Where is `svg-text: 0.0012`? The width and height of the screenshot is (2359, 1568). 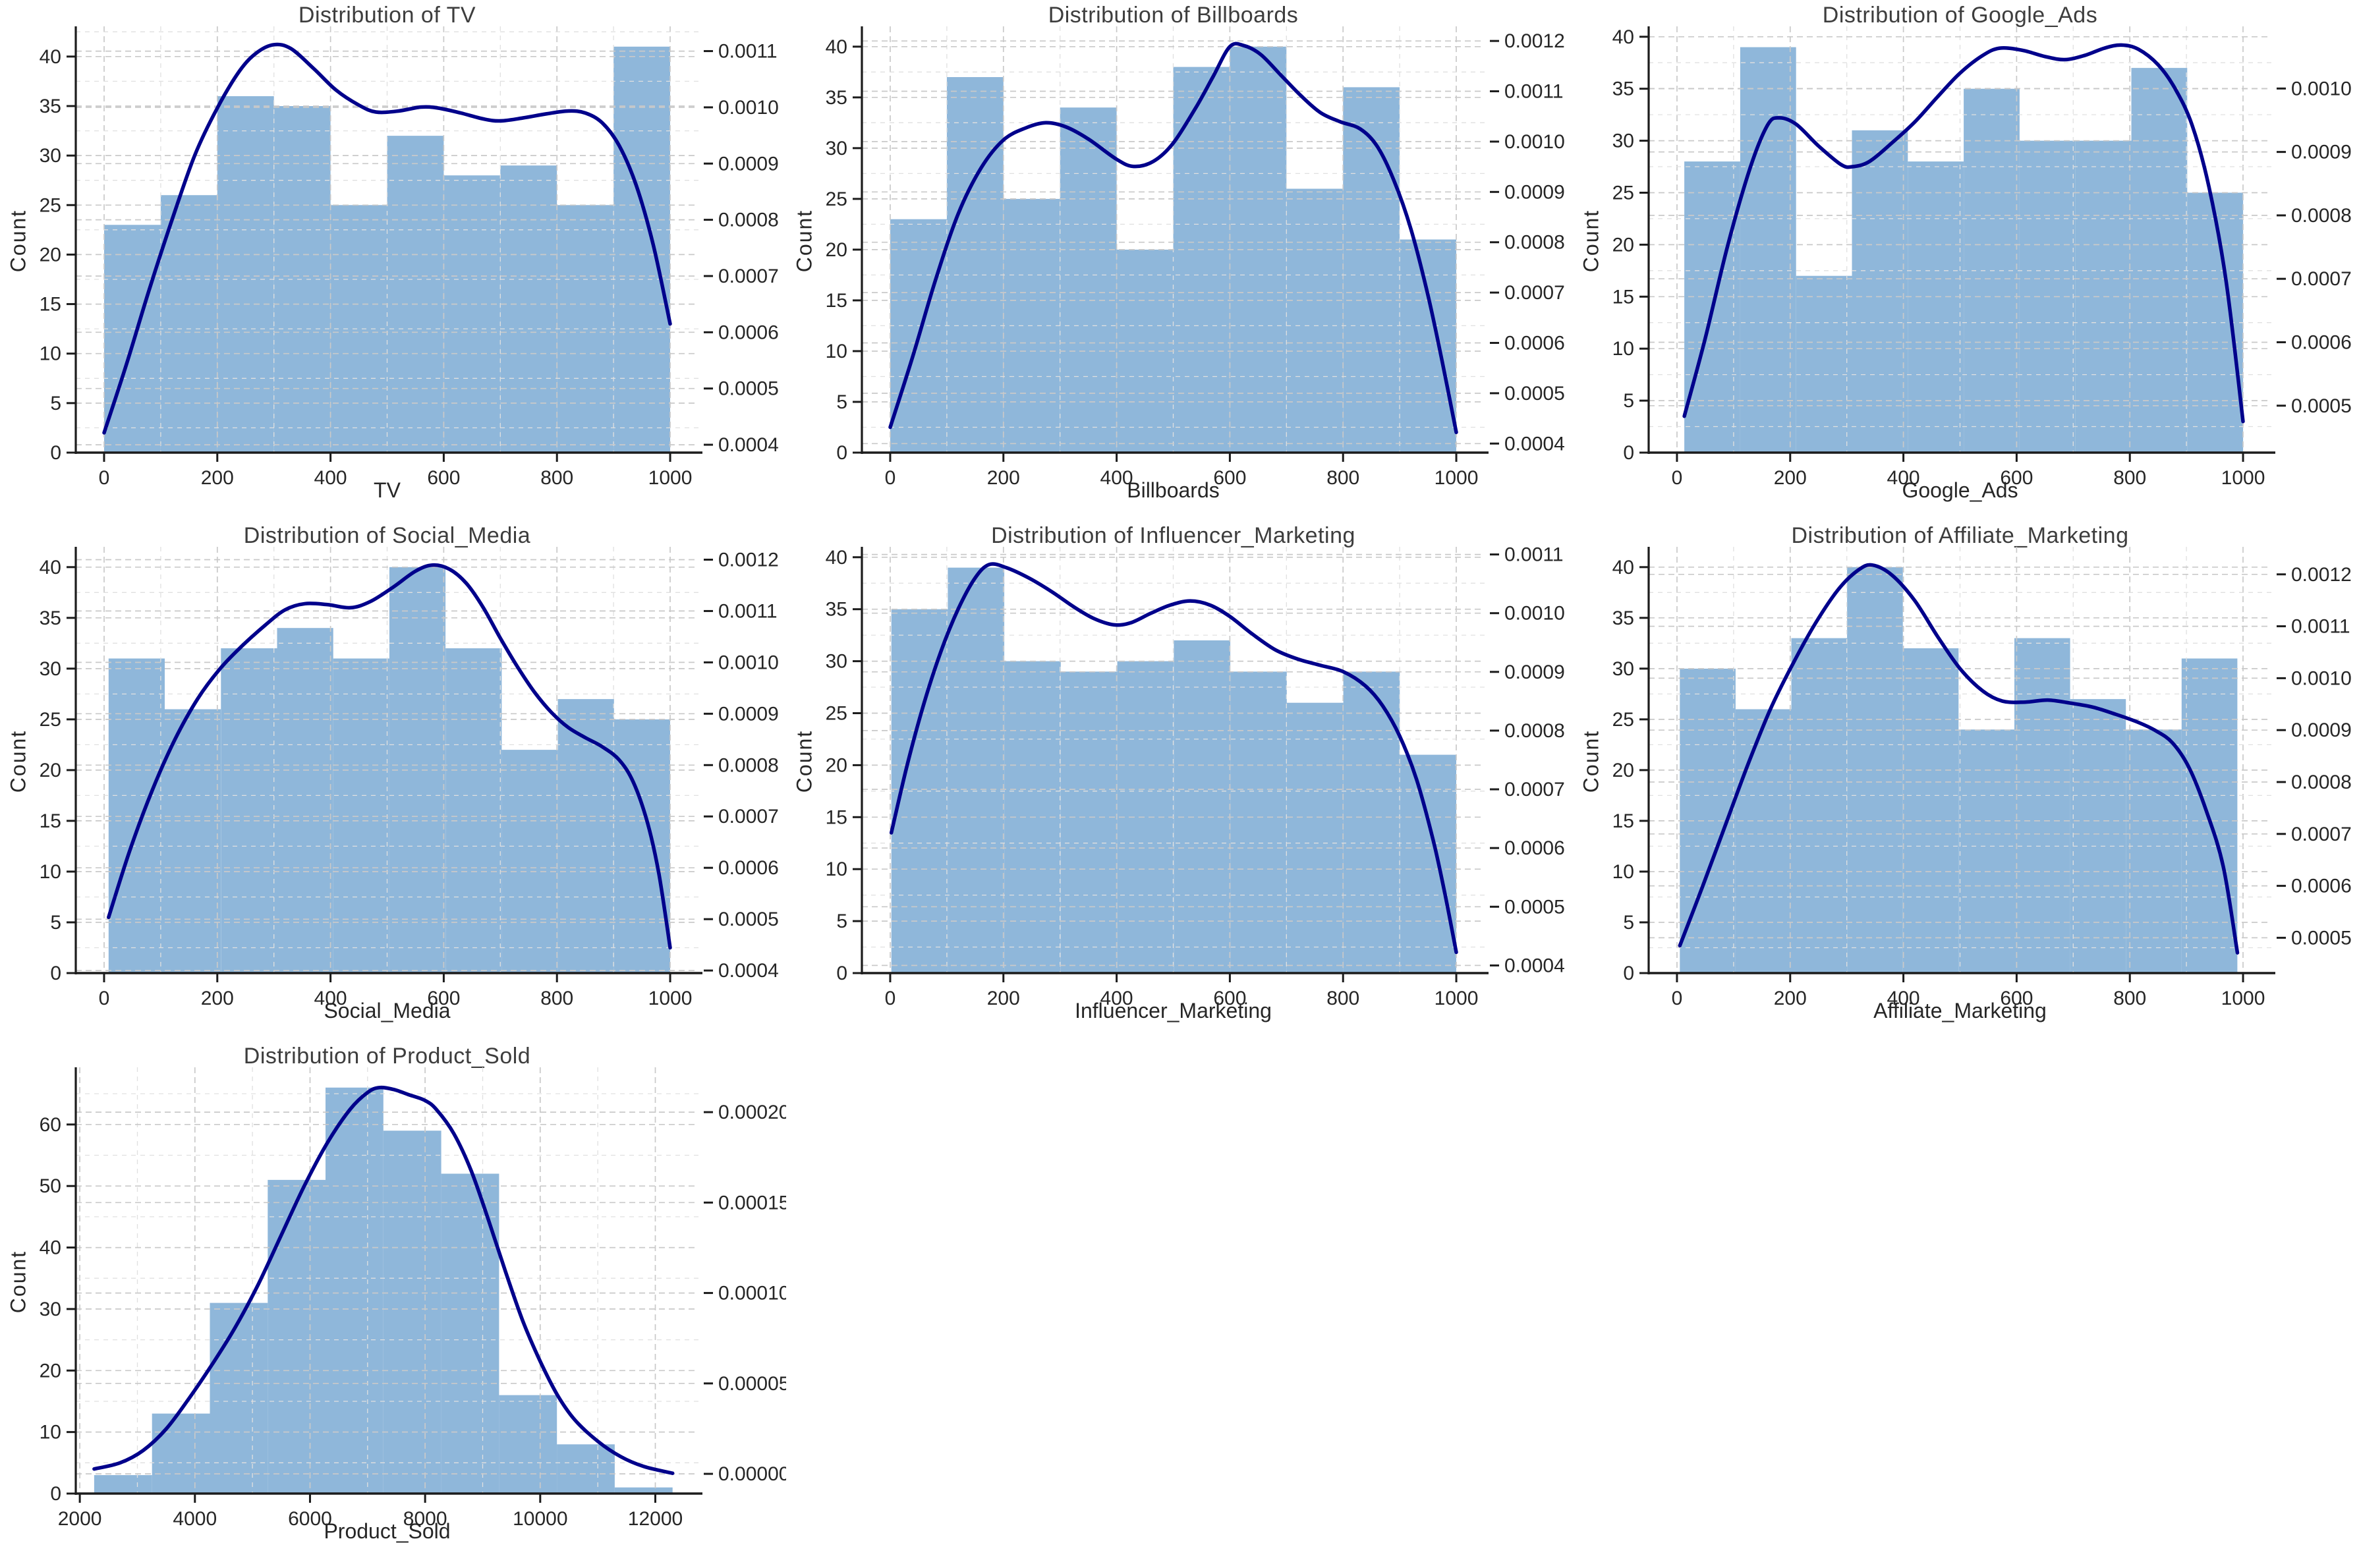 svg-text: 0.0012 is located at coordinates (1534, 41).